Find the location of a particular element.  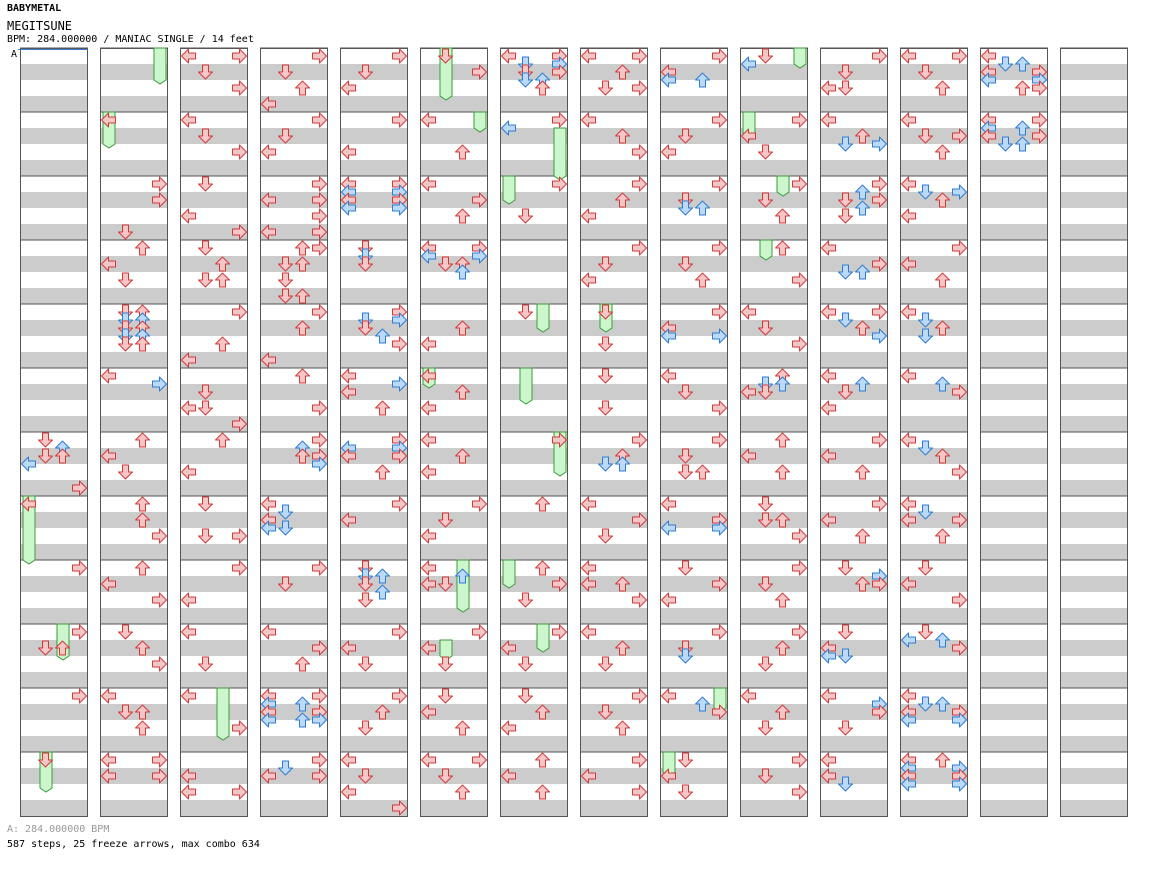

chart-column is located at coordinates (934, 432).